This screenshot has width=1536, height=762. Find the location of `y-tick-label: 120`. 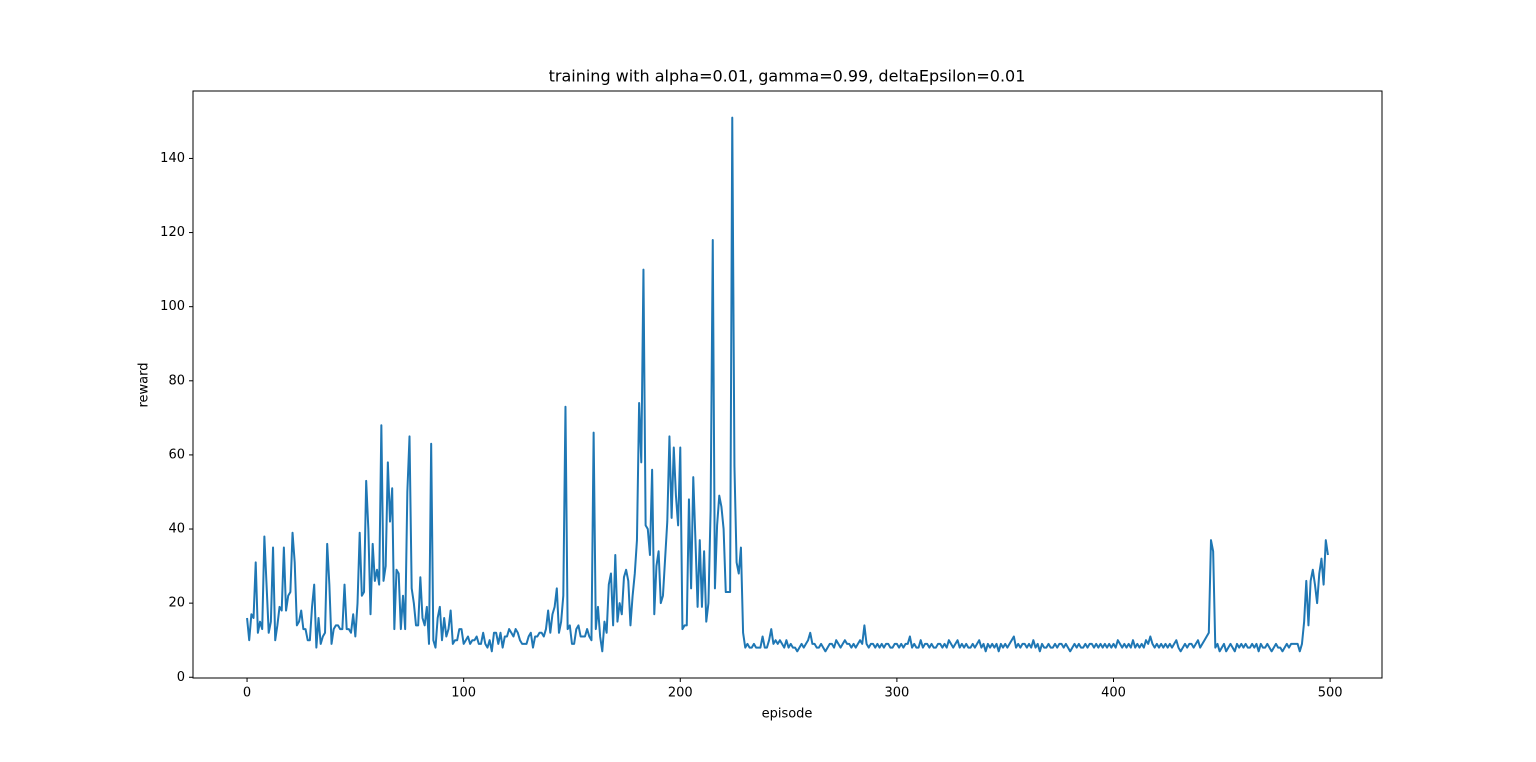

y-tick-label: 120 is located at coordinates (172, 232).